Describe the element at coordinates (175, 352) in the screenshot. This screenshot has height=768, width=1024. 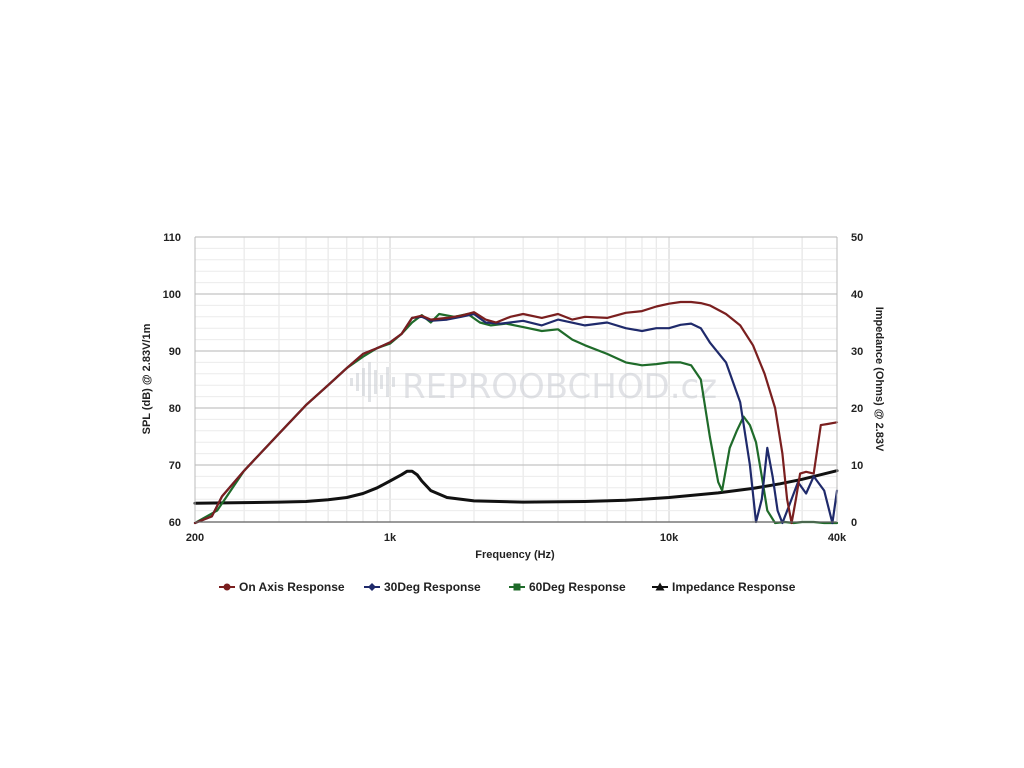
I see `y-tick-label: 90` at that location.